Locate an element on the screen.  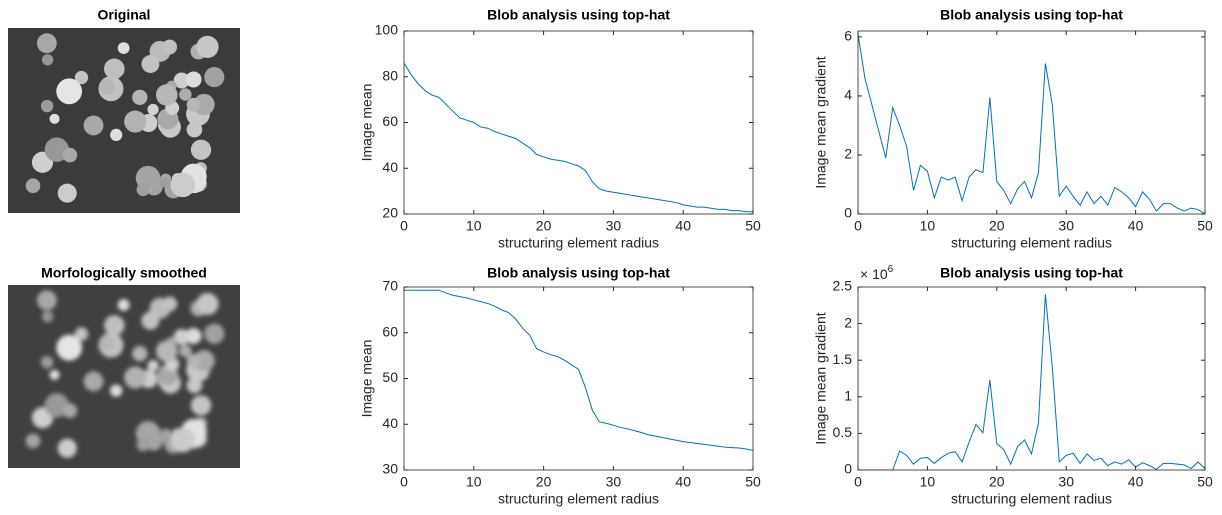
x-tick-label: 10 is located at coordinates (928, 482).